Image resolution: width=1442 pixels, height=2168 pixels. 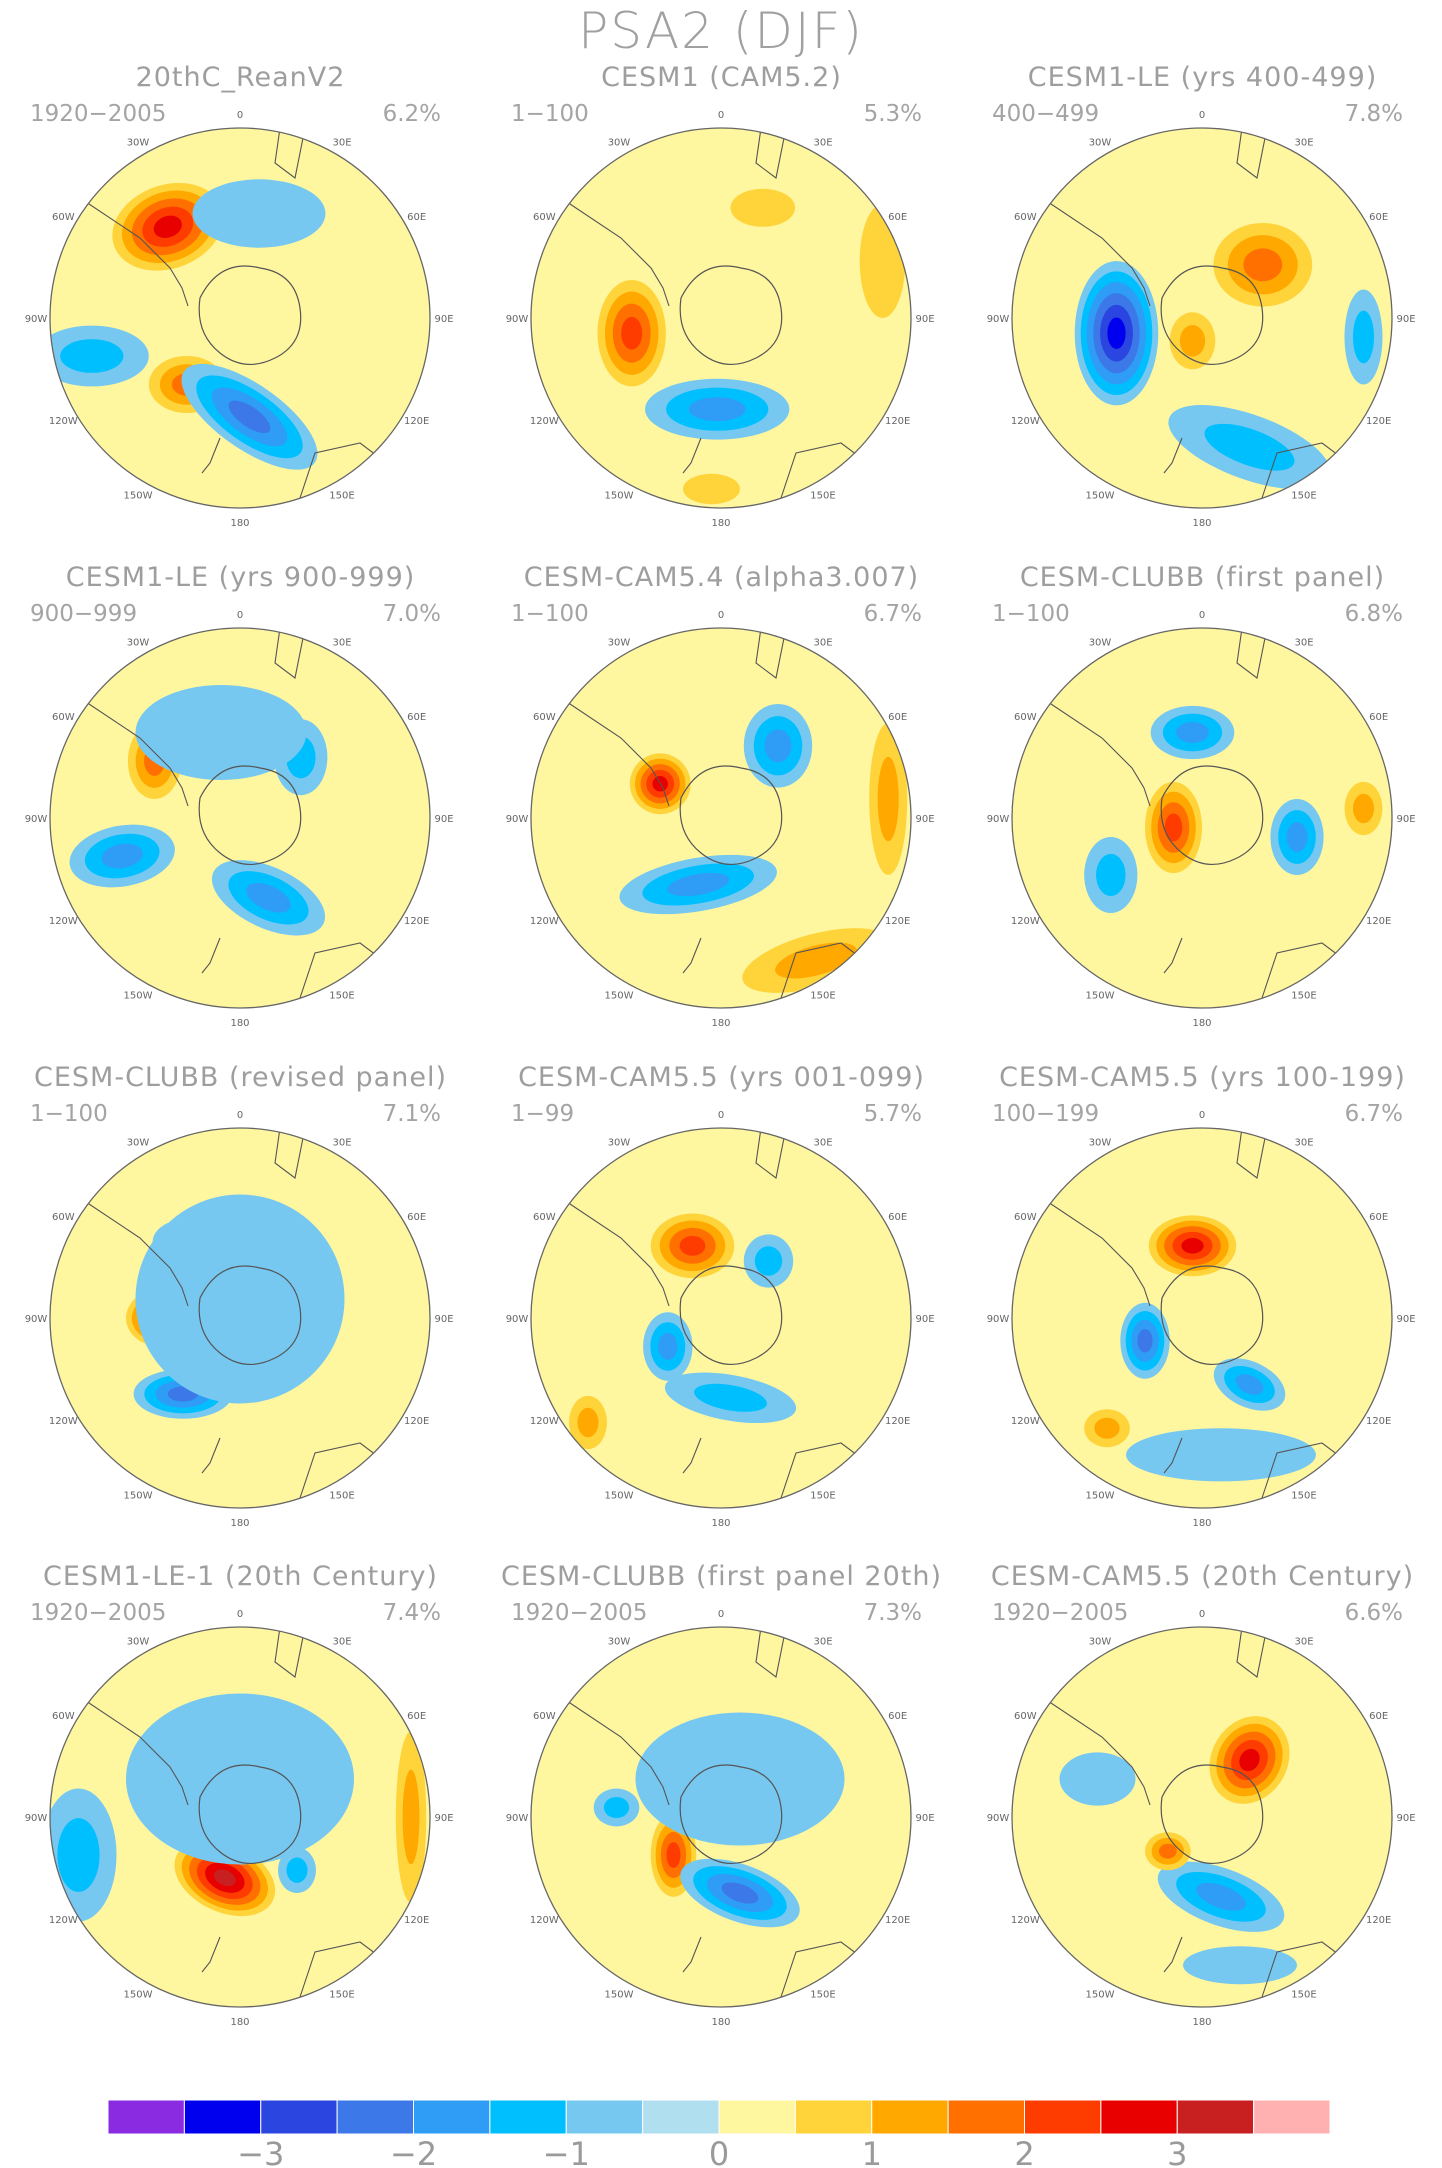 What do you see at coordinates (721, 577) in the screenshot?
I see `panel-title: CESM-CAM5.4 (alpha3.007)` at bounding box center [721, 577].